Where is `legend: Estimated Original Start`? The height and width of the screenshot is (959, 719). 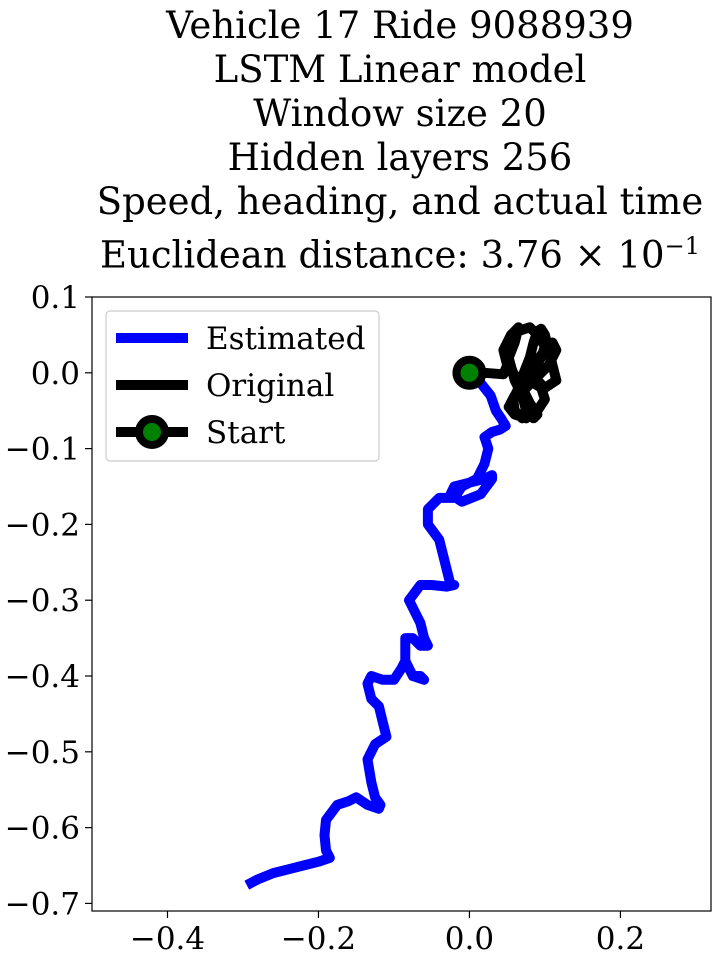
legend: Estimated Original Start is located at coordinates (242, 386).